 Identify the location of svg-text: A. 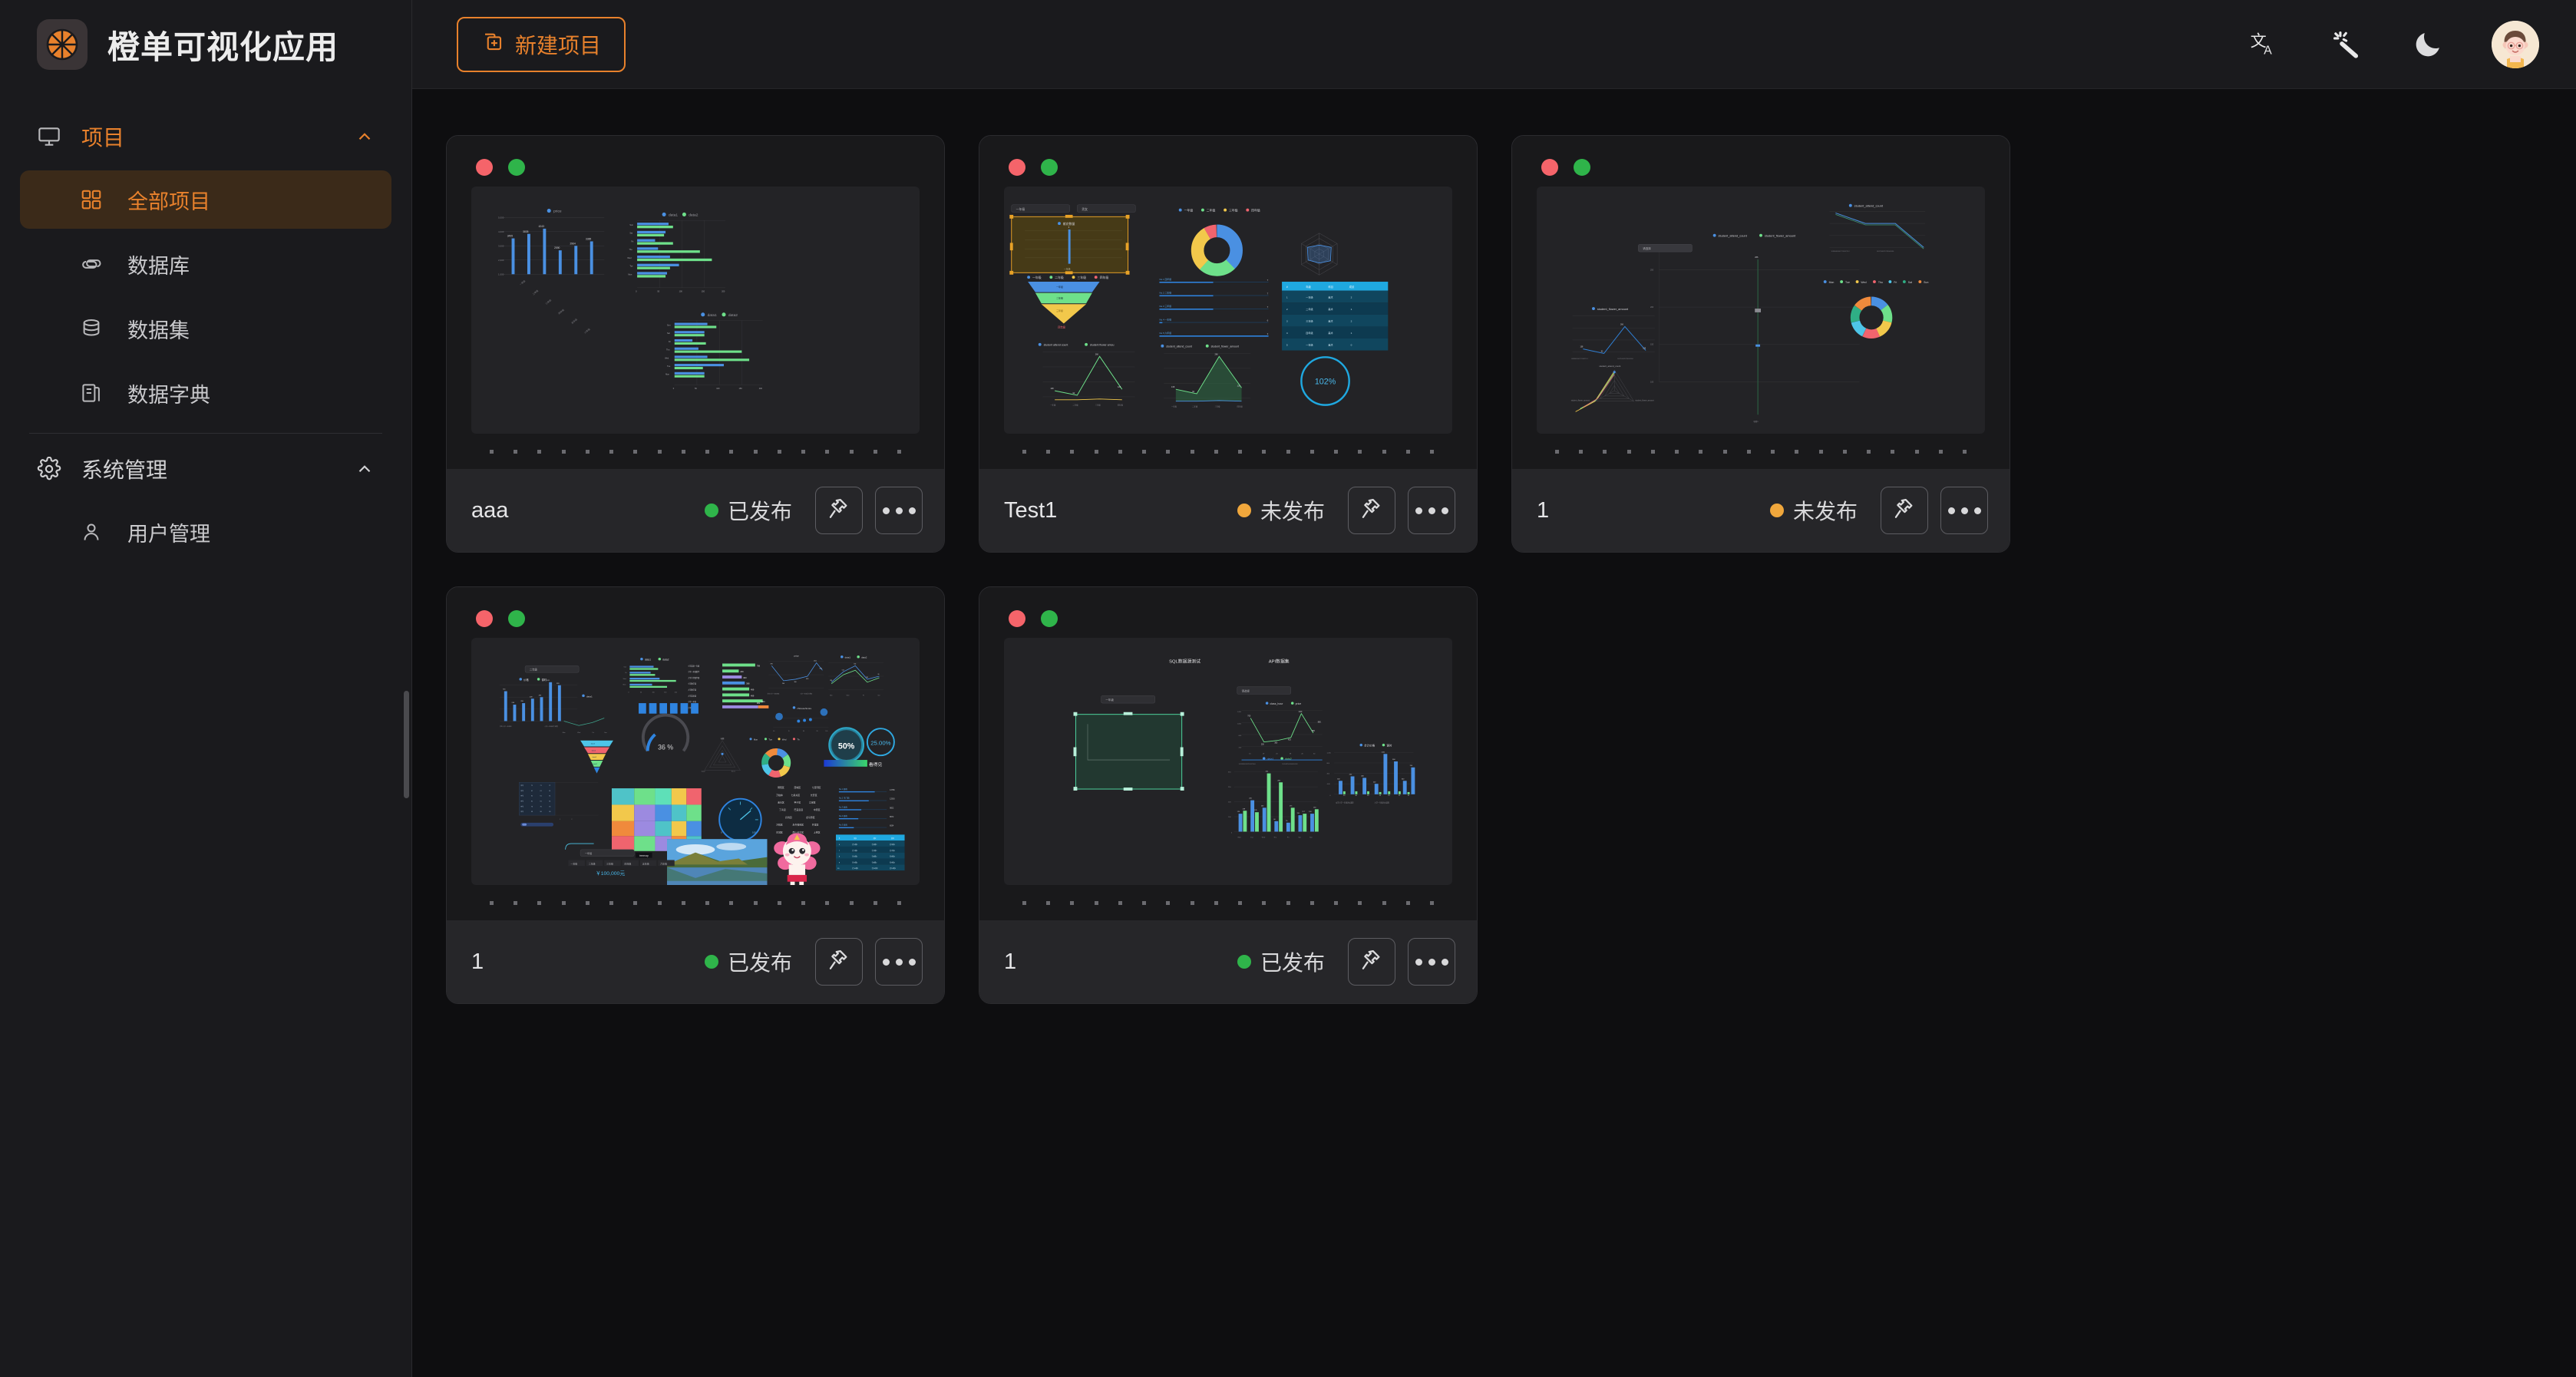
(2268, 50).